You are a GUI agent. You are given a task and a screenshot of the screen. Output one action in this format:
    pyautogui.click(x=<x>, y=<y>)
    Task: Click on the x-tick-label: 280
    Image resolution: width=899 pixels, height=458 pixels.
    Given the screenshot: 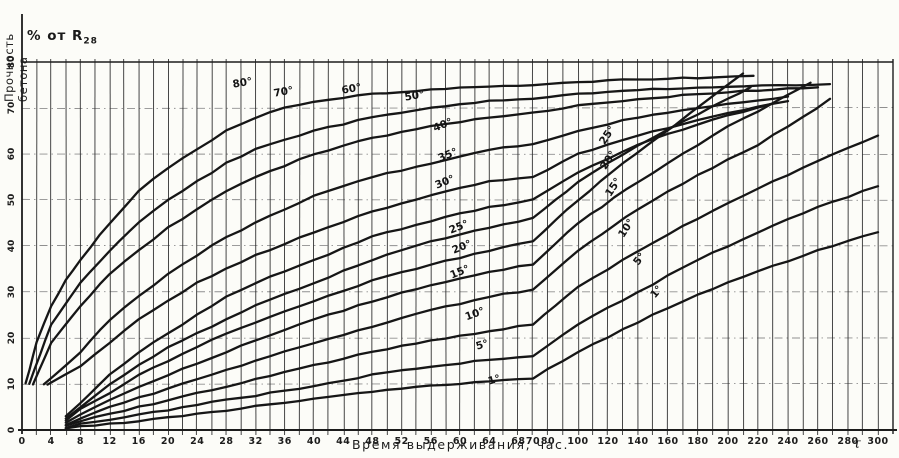 What is the action you would take?
    pyautogui.click(x=847, y=441)
    